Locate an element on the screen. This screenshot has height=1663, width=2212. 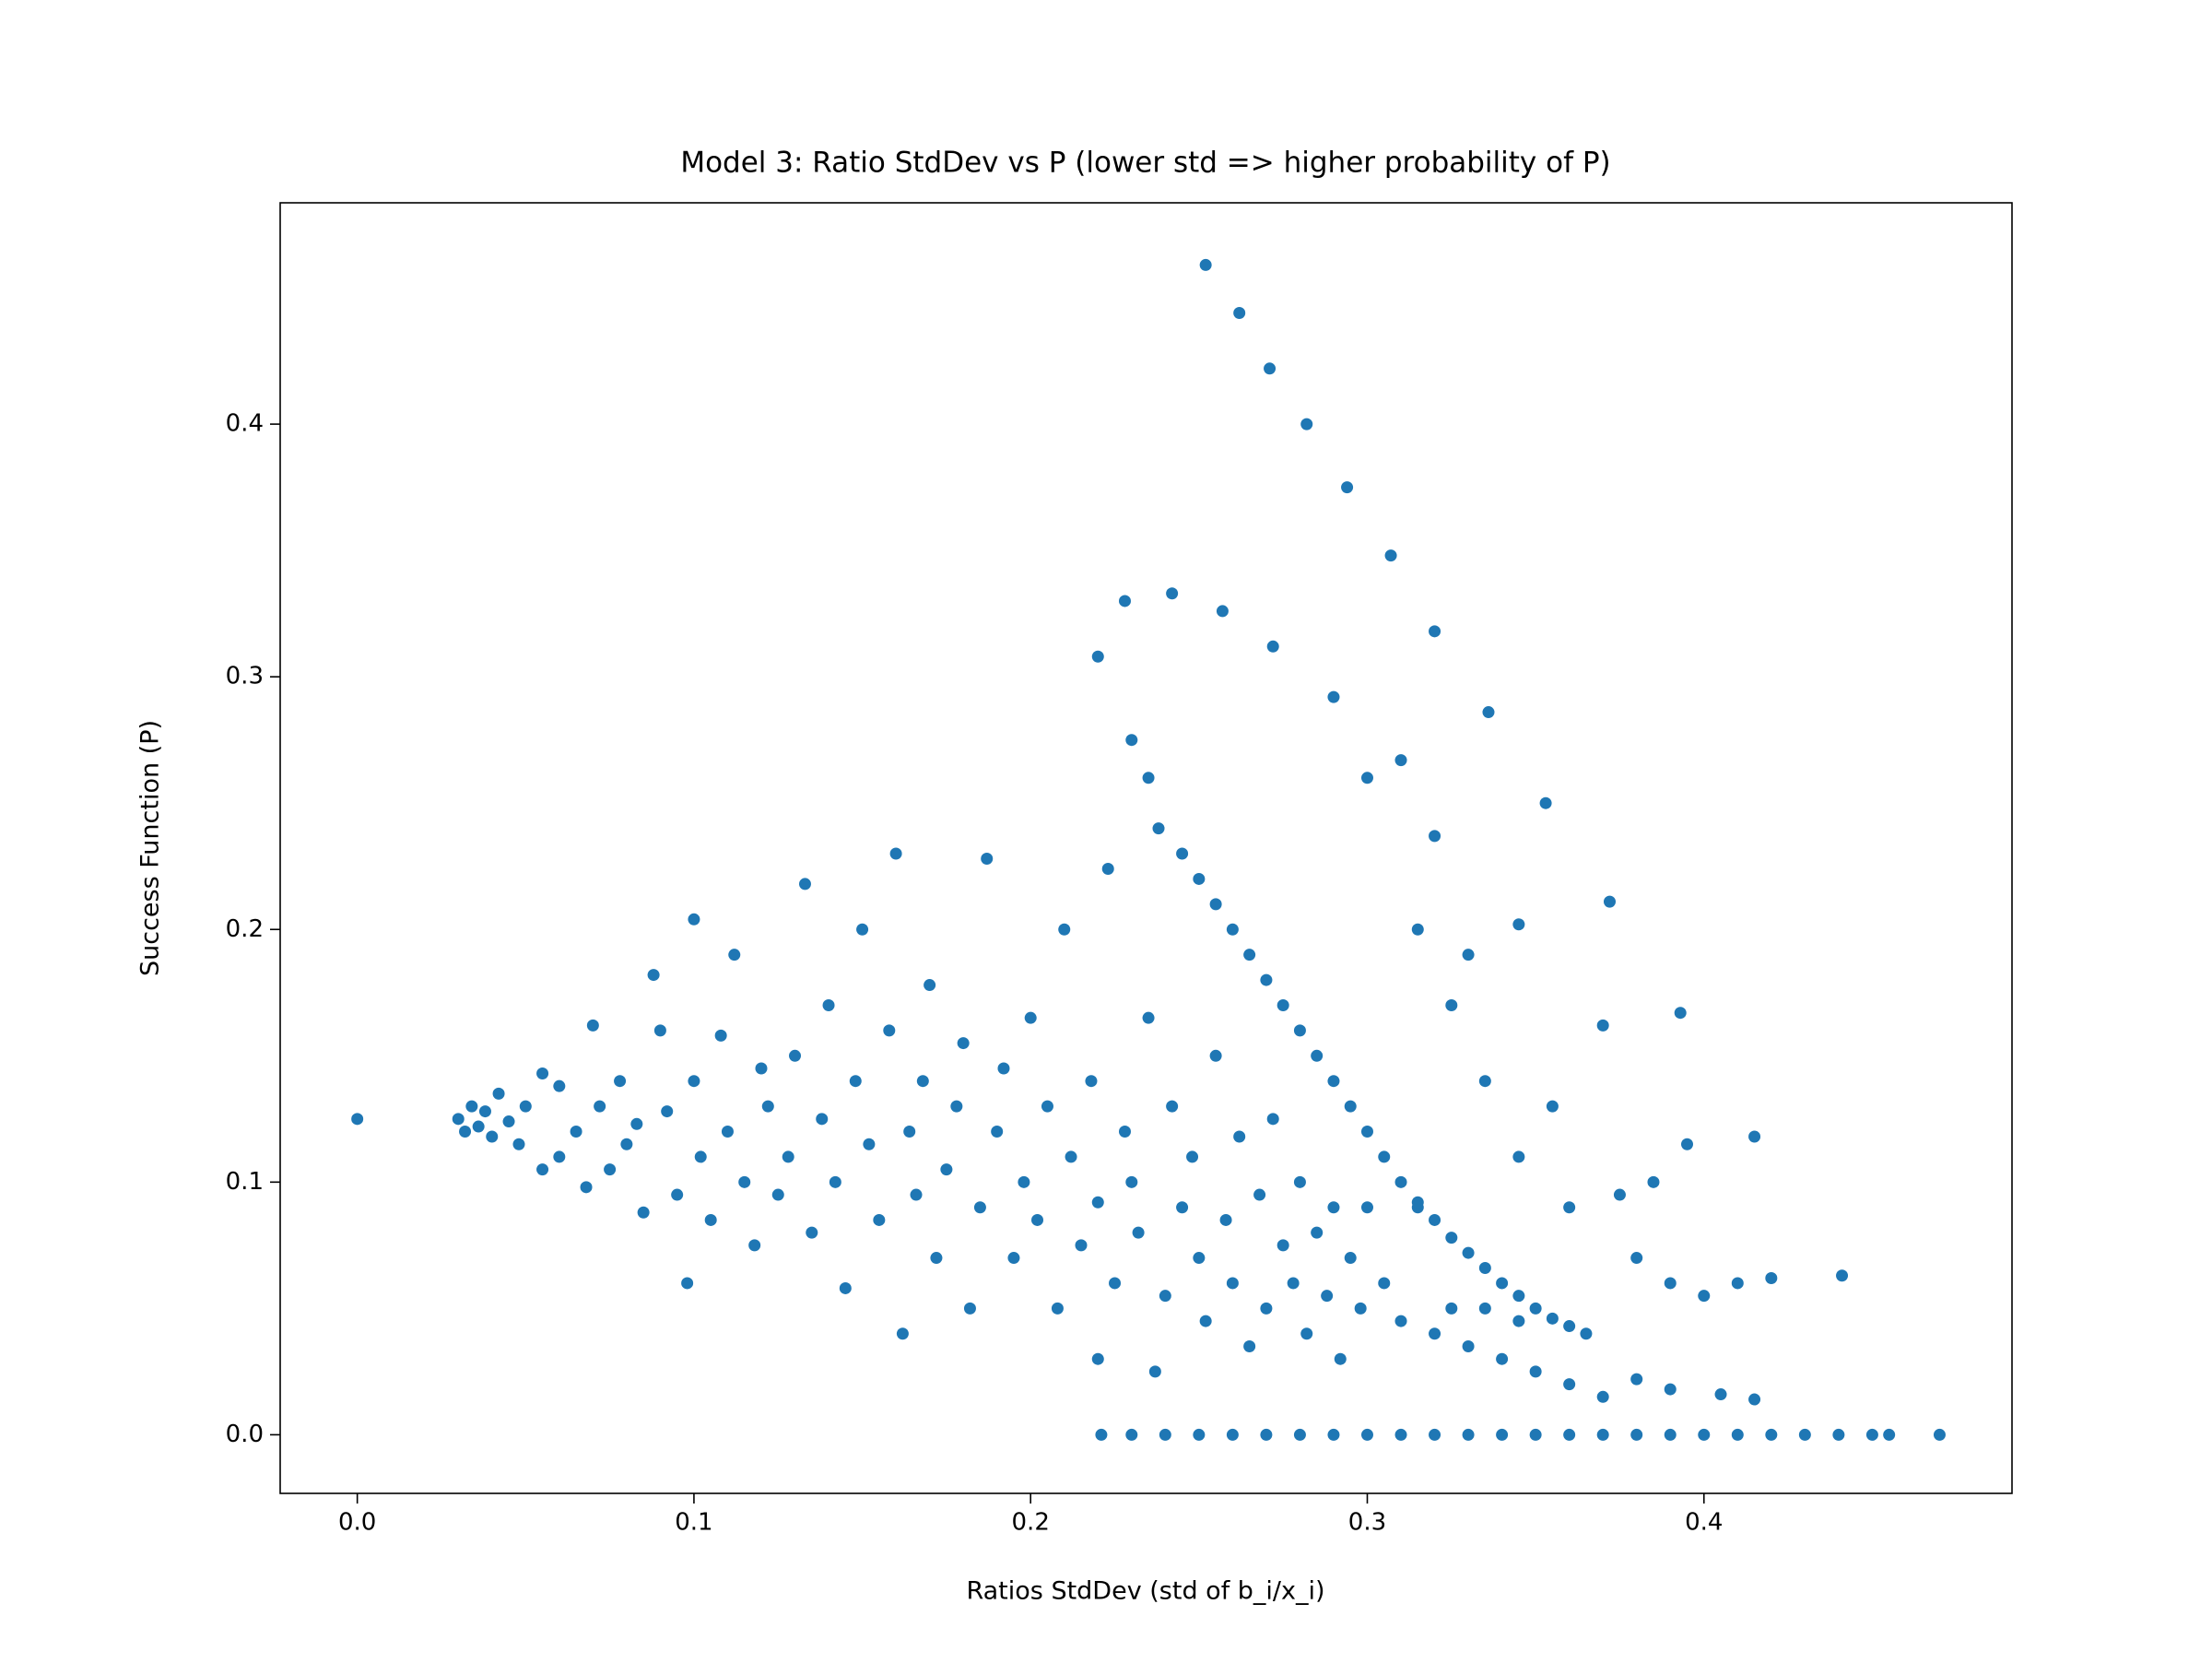
x-tick-label: 0.1 is located at coordinates (693, 1523).